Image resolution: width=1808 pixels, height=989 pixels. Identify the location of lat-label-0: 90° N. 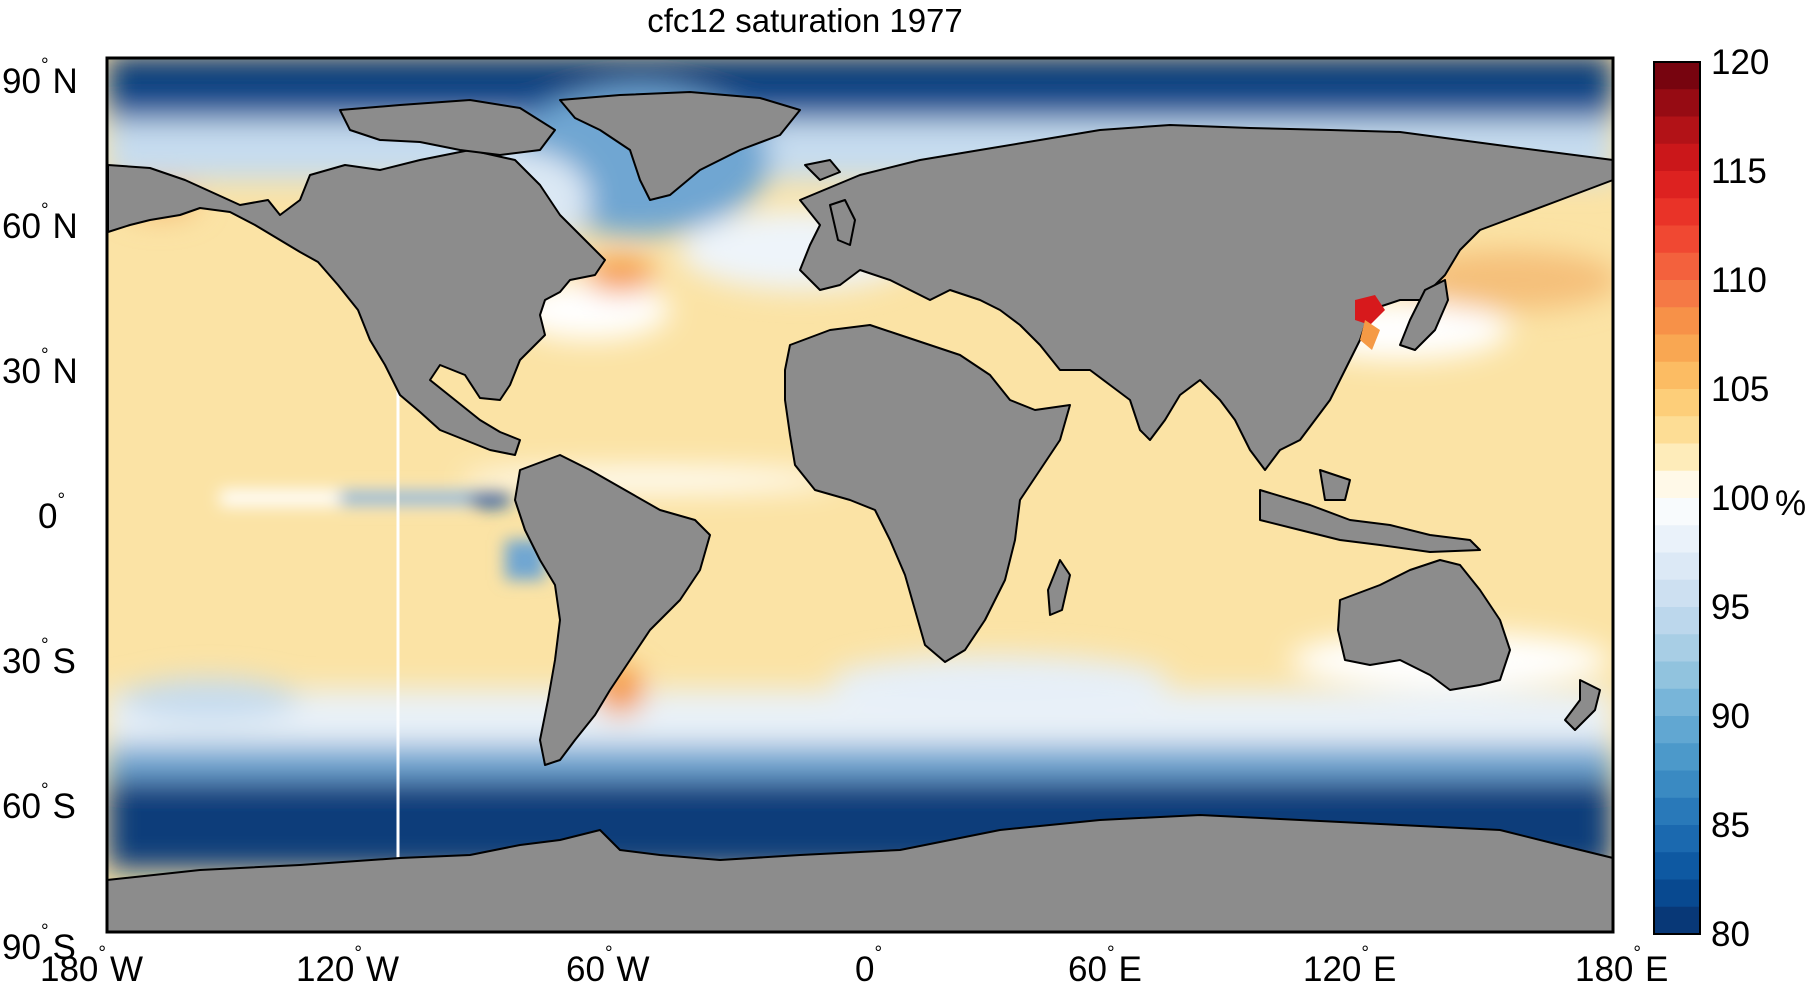
(40, 78).